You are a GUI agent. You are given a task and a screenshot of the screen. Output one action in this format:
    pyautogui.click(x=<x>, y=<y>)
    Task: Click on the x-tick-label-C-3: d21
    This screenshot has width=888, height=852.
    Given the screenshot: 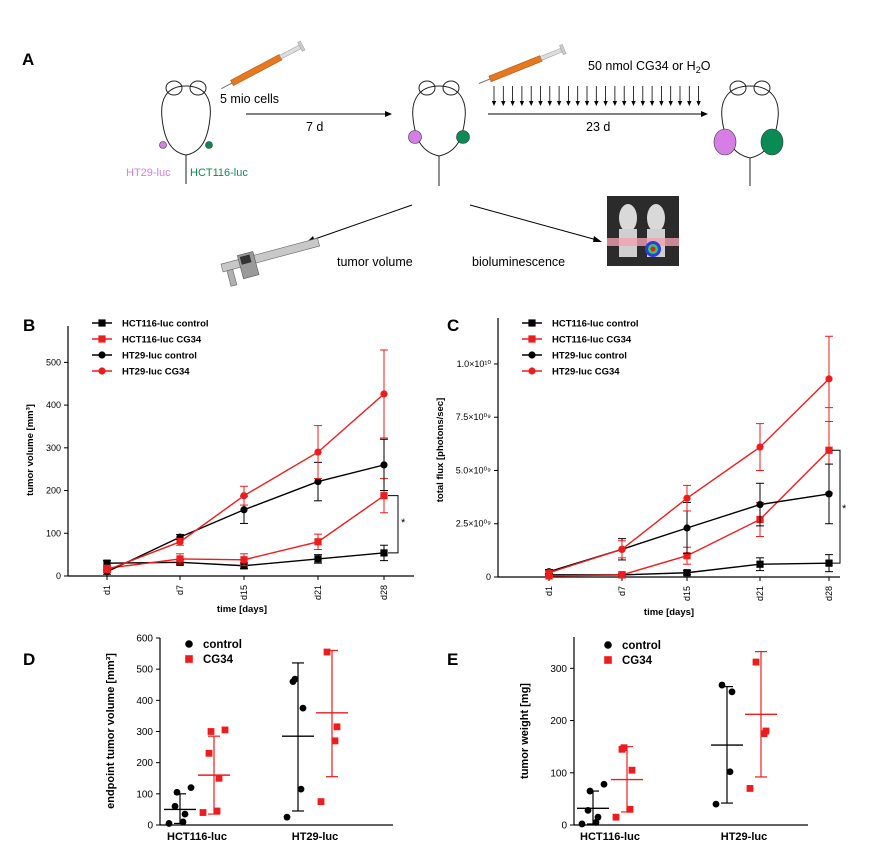 What is the action you would take?
    pyautogui.click(x=760, y=593)
    